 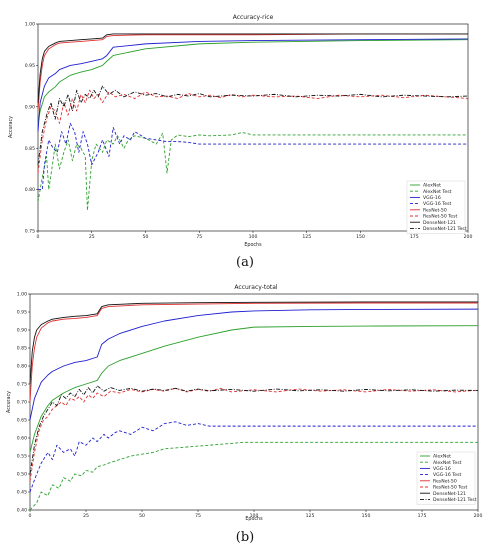 I want to click on series-line-densenet-121-test, so click(x=253, y=125).